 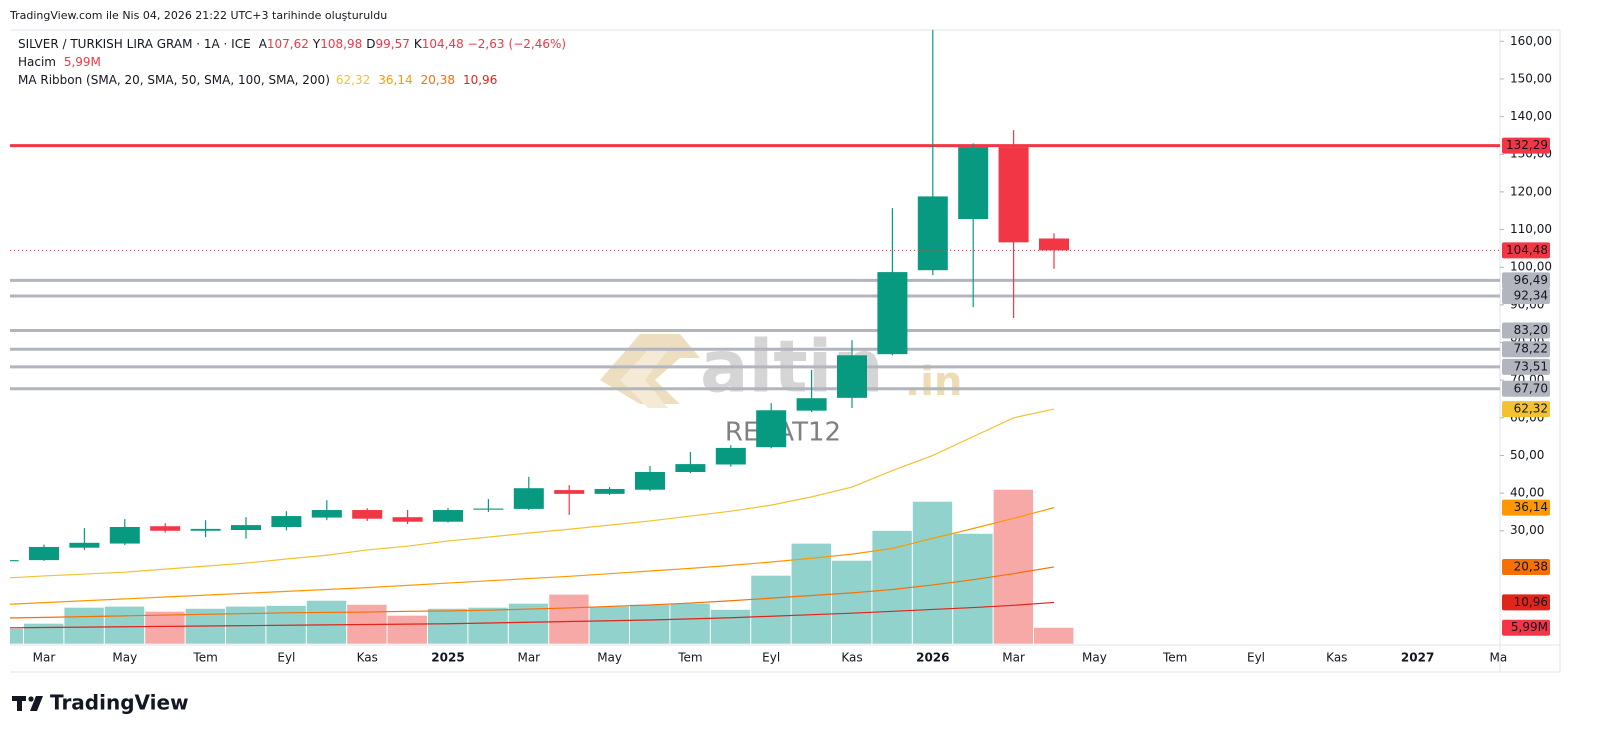 What do you see at coordinates (341, 44) in the screenshot?
I see `ohlc-value: 108,98` at bounding box center [341, 44].